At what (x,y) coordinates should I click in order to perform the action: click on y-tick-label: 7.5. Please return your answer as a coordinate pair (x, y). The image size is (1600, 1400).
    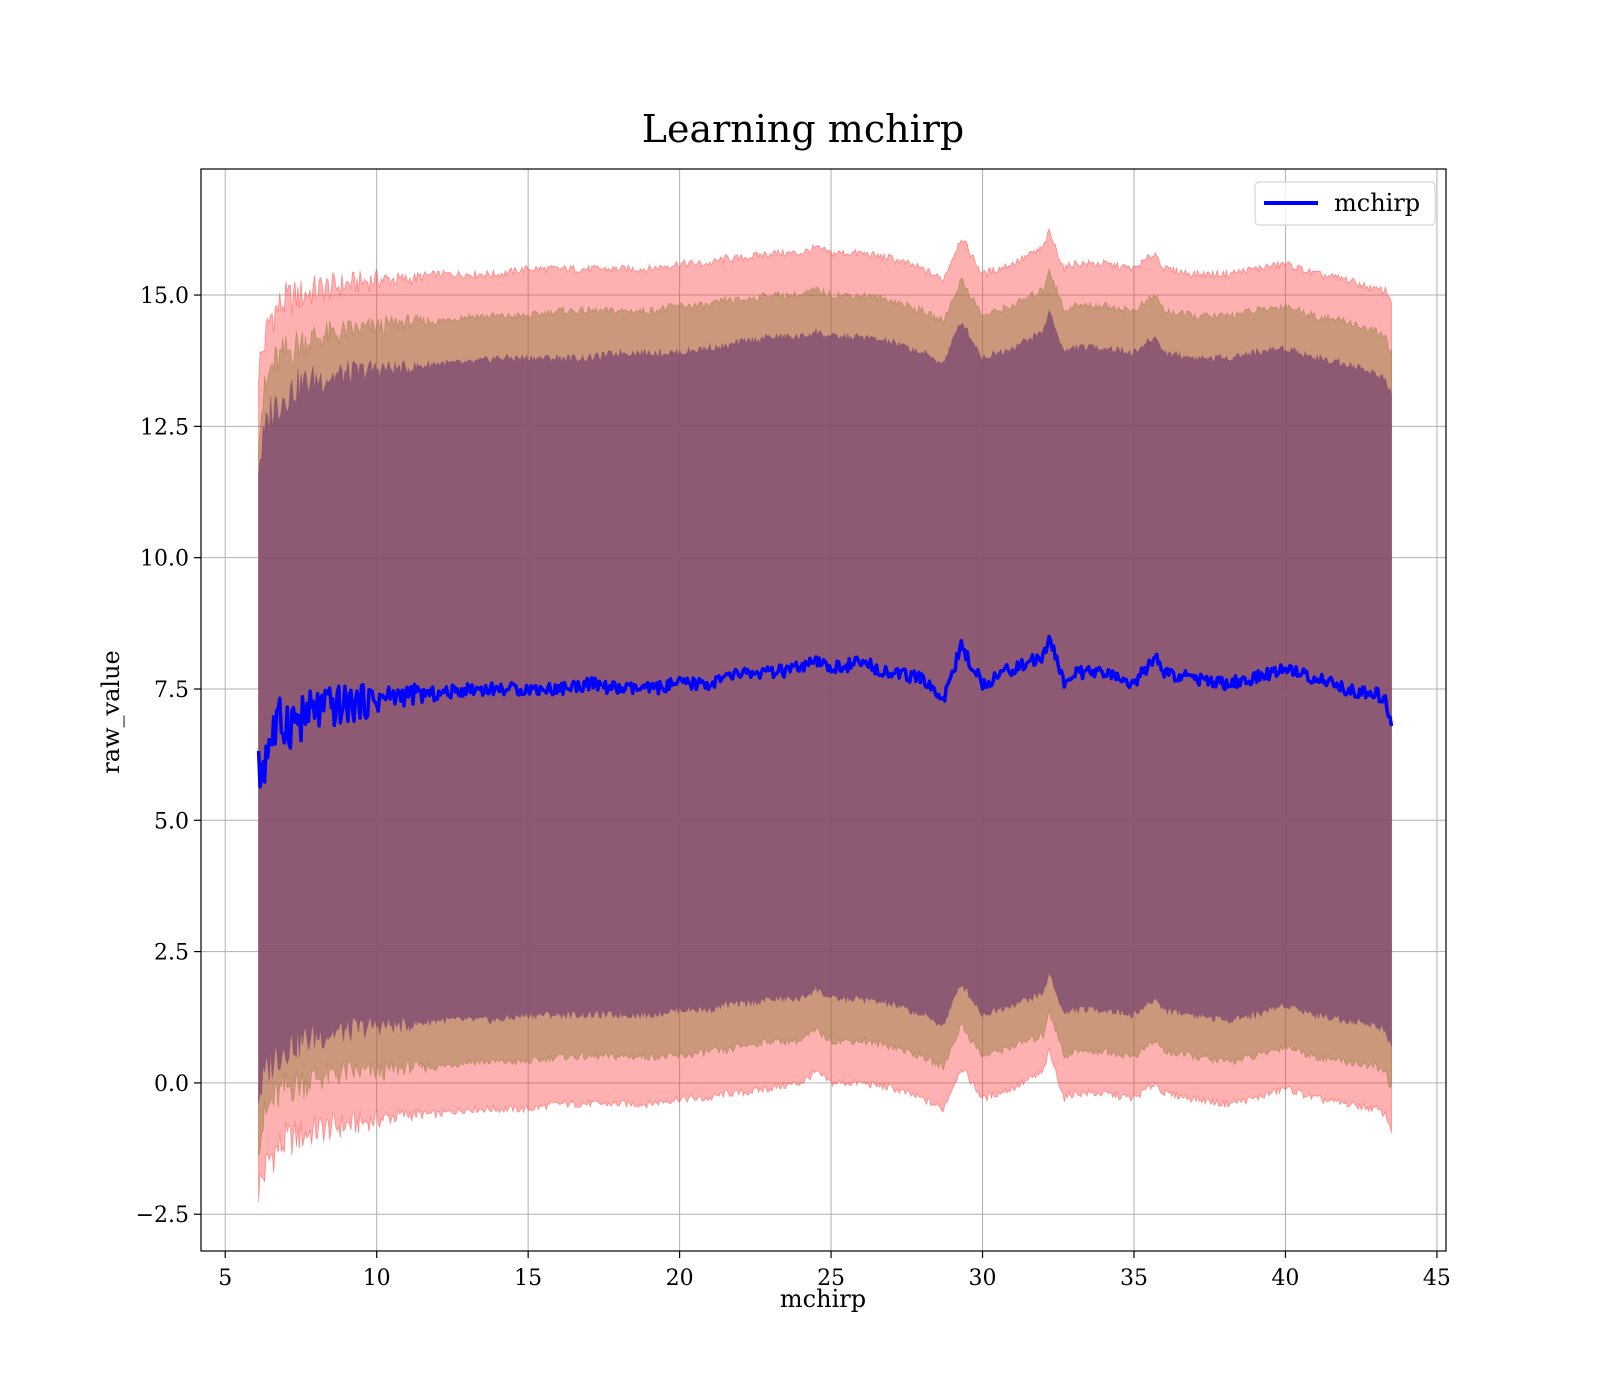
    Looking at the image, I should click on (171, 690).